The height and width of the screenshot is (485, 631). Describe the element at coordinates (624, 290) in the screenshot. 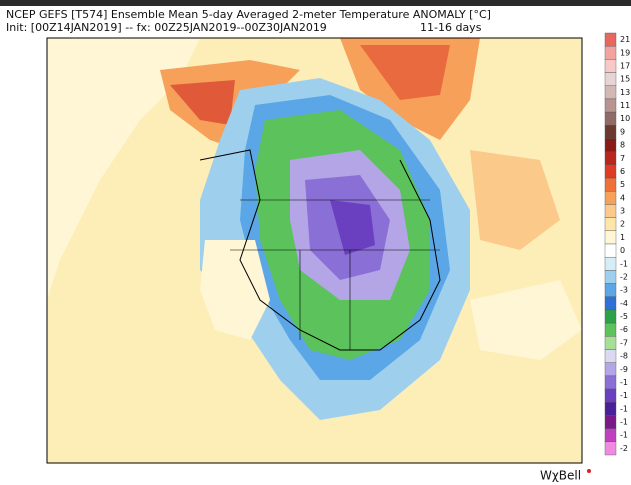

I see `colorbar-label: -3` at that location.